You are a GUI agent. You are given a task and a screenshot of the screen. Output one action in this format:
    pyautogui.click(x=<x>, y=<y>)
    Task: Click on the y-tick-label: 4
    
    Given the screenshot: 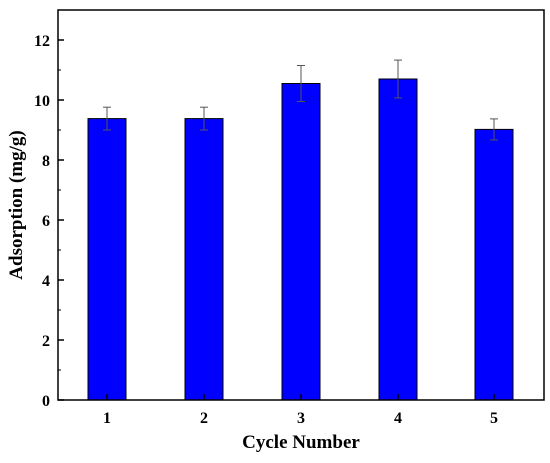 What is the action you would take?
    pyautogui.click(x=46, y=281)
    